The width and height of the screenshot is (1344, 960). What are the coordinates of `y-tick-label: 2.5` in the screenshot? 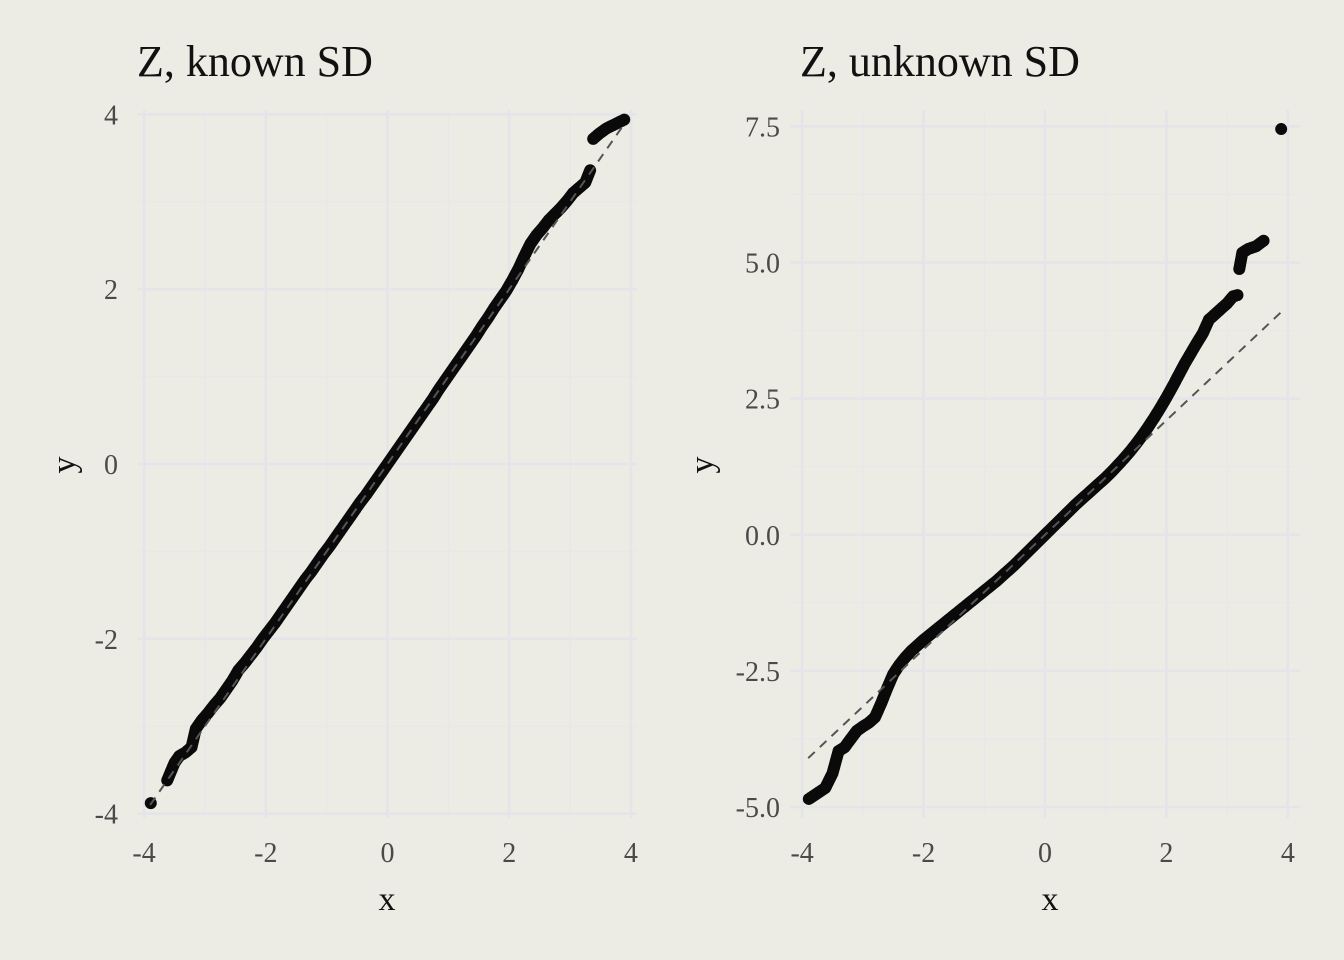 It's located at (762, 400).